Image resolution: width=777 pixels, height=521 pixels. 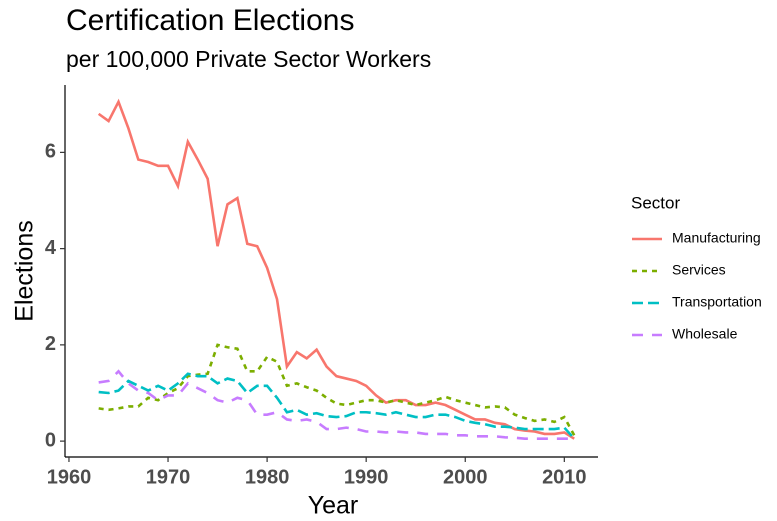 What do you see at coordinates (655, 202) in the screenshot?
I see `legend-title: Sector` at bounding box center [655, 202].